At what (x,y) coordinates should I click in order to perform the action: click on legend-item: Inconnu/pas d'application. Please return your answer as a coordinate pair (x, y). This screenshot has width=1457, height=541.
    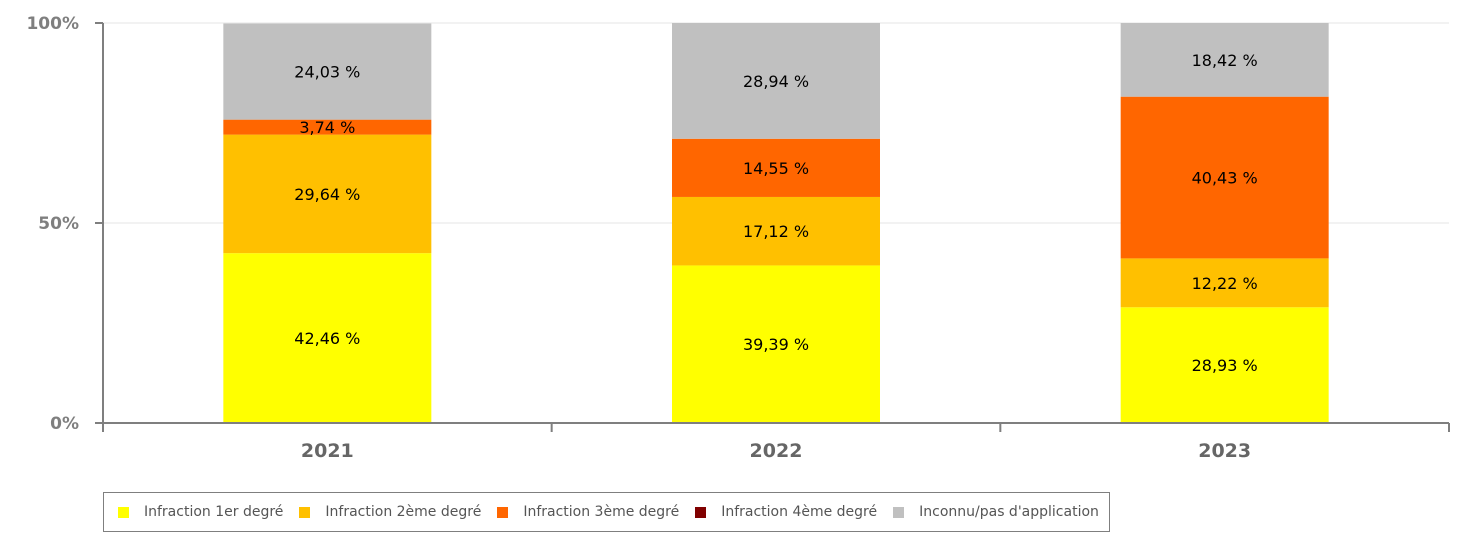
    Looking at the image, I should click on (996, 512).